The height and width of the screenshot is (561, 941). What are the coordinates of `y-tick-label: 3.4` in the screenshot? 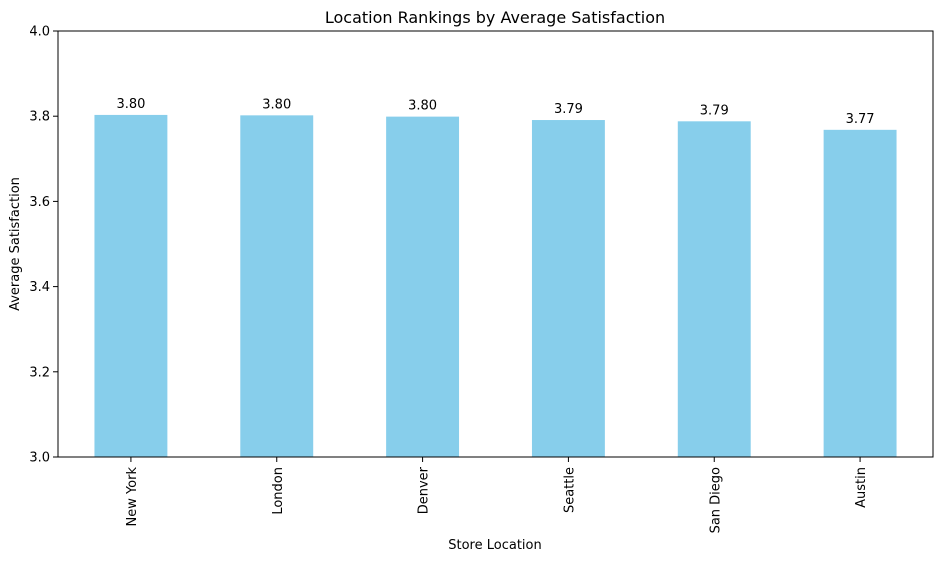 It's located at (39, 287).